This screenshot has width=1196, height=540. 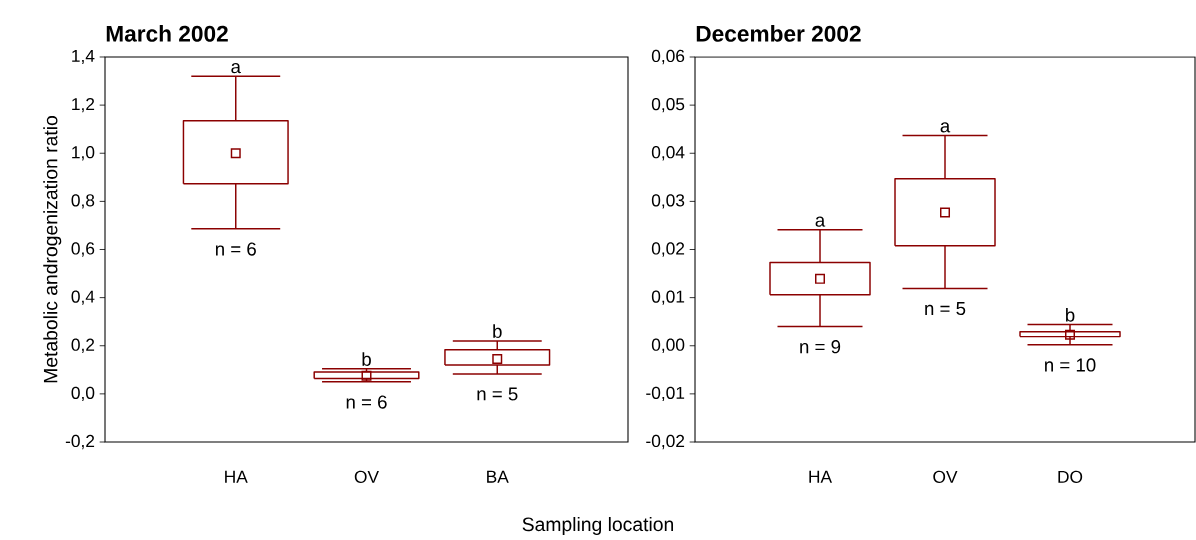 What do you see at coordinates (820, 347) in the screenshot?
I see `annotation: n = 9` at bounding box center [820, 347].